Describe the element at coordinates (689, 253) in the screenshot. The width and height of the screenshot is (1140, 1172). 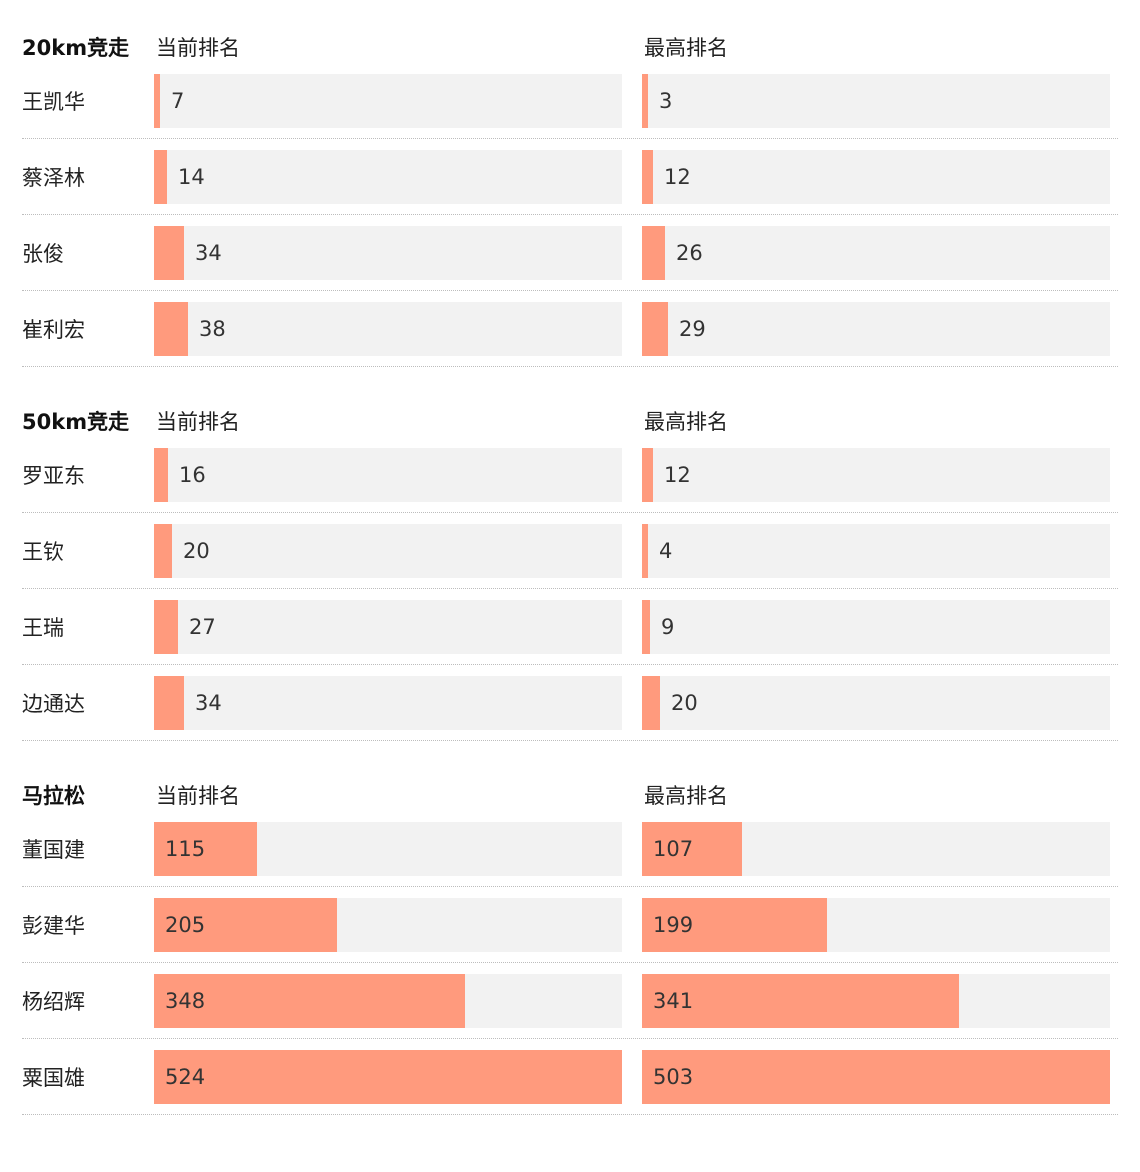
I see `value-label-best-rank: 26` at that location.